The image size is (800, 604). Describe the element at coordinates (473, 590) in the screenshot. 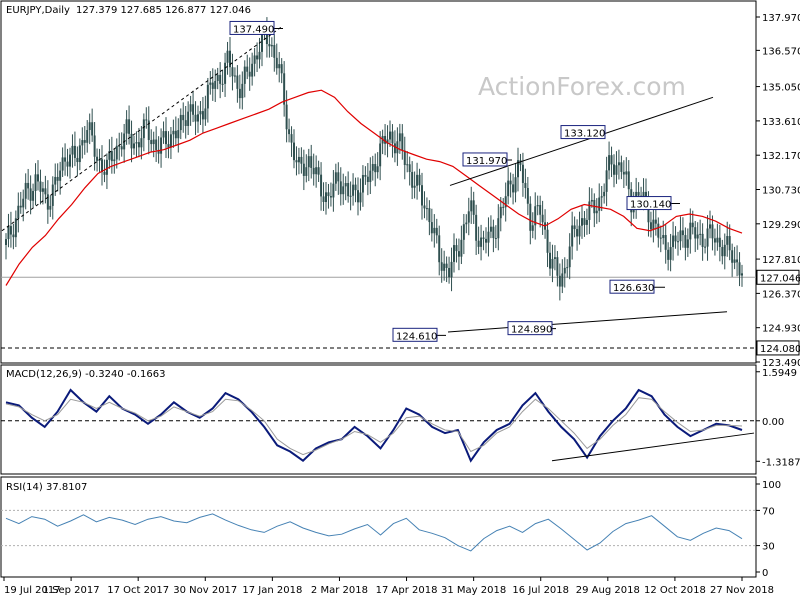

I see `time-axis-label: 31 May 2018` at that location.